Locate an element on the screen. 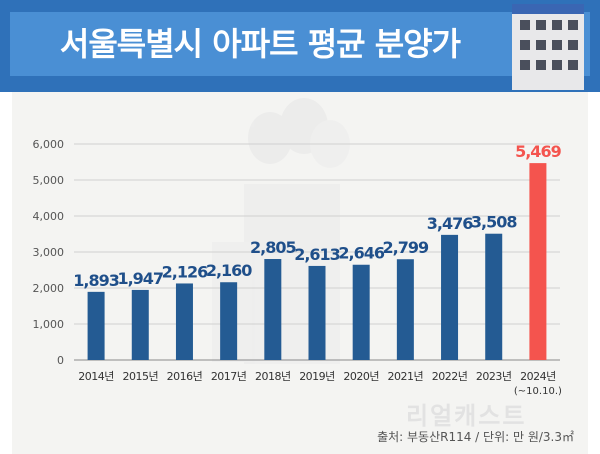 The width and height of the screenshot is (600, 454). x-tick-label: 2017년 is located at coordinates (229, 376).